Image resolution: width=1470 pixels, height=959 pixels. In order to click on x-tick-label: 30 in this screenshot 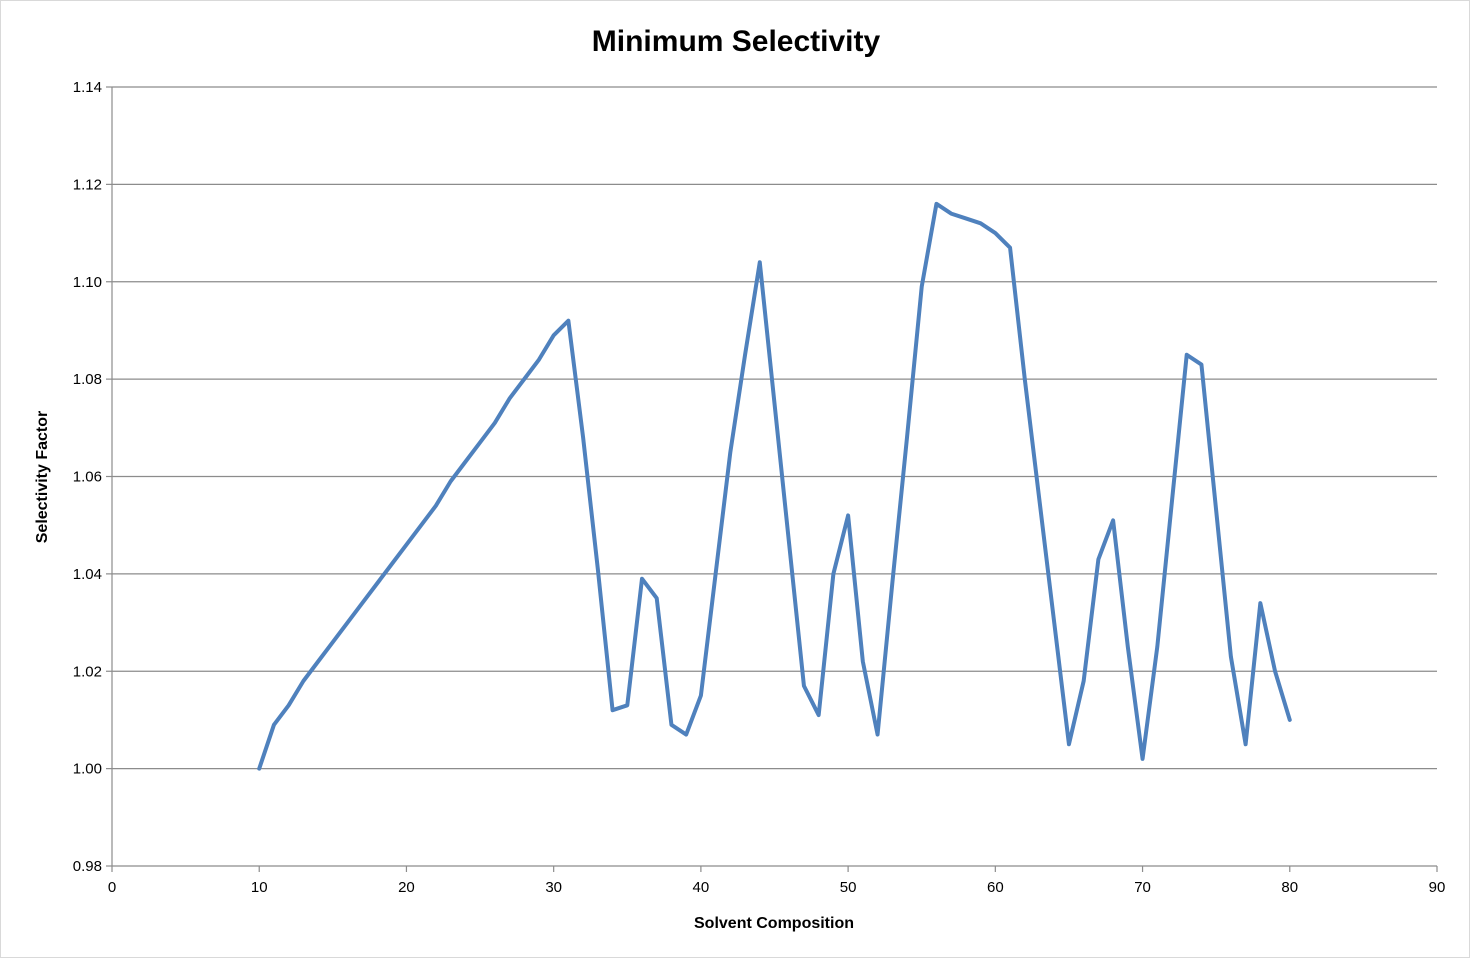, I will do `click(553, 887)`.